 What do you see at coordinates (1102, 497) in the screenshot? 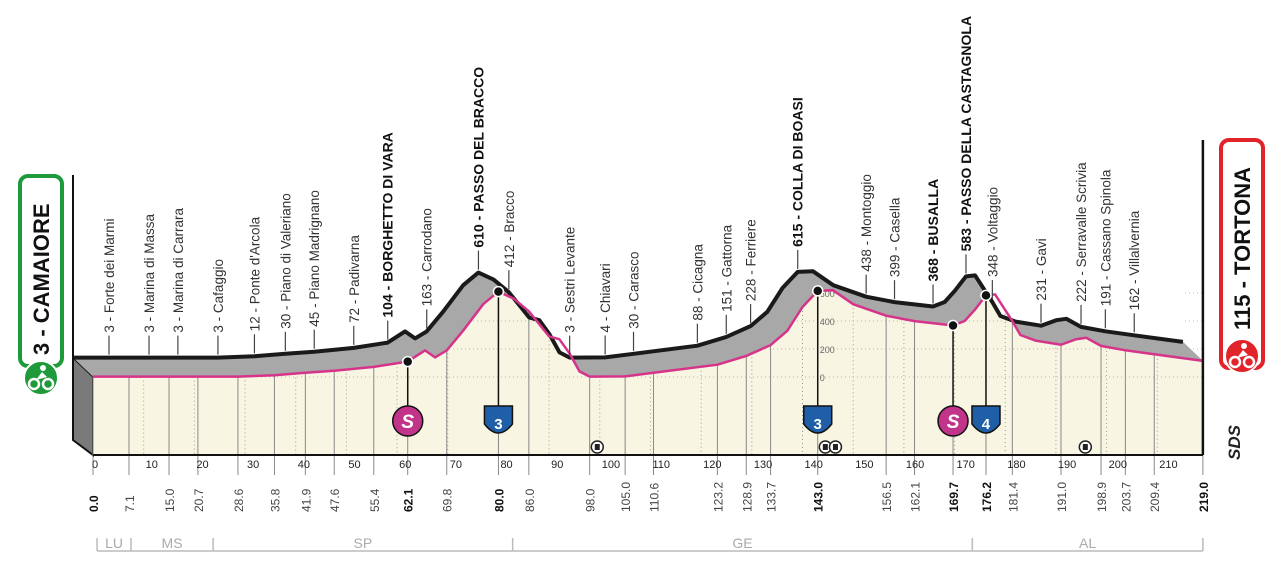
I see `waypoint-km-label: 198.9` at bounding box center [1102, 497].